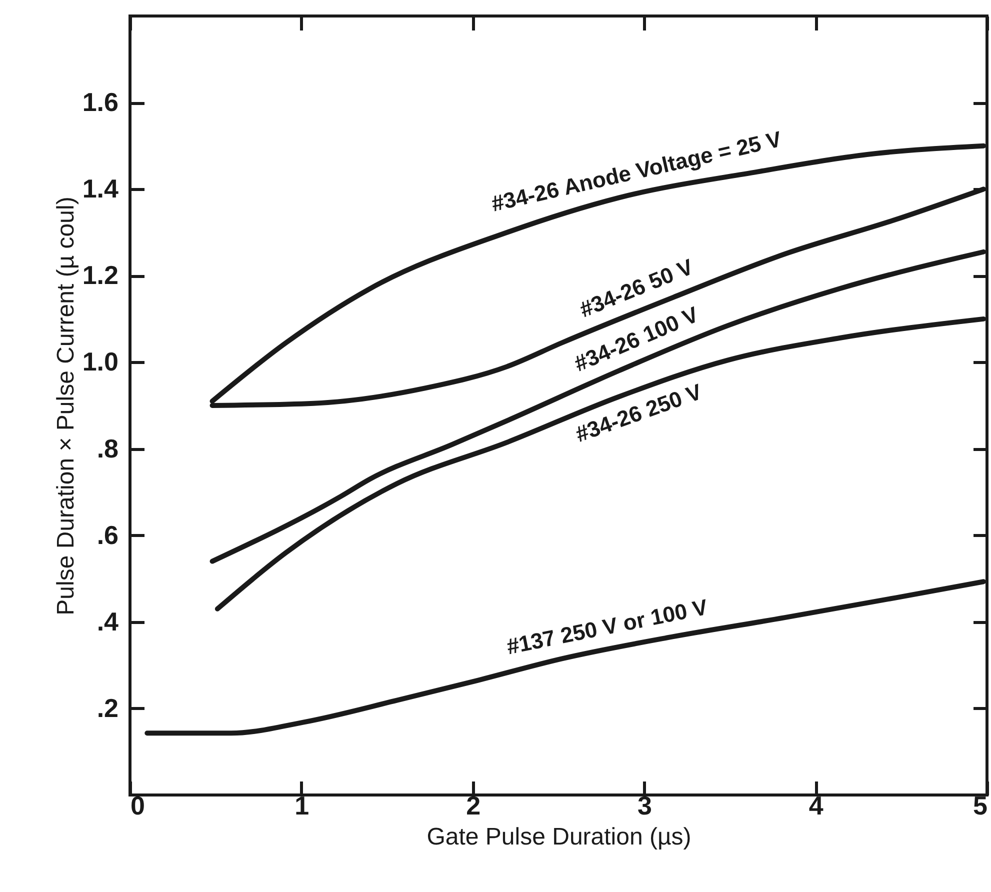 Image resolution: width=991 pixels, height=892 pixels. I want to click on y-tick-label: .8, so click(107, 448).